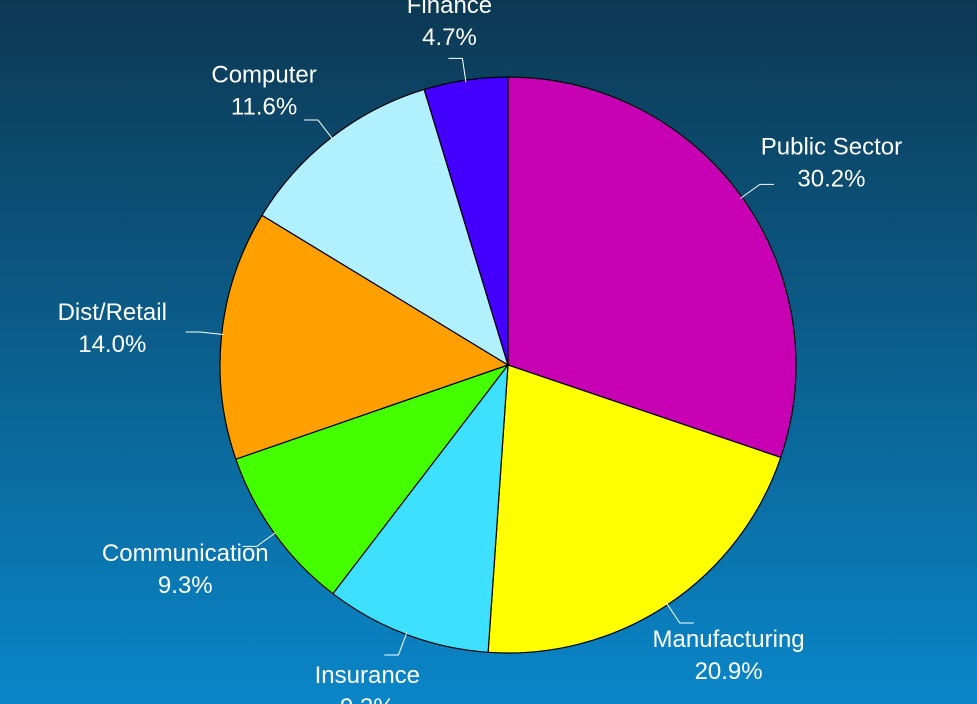  What do you see at coordinates (729, 639) in the screenshot?
I see `slice-label: Manufacturing` at bounding box center [729, 639].